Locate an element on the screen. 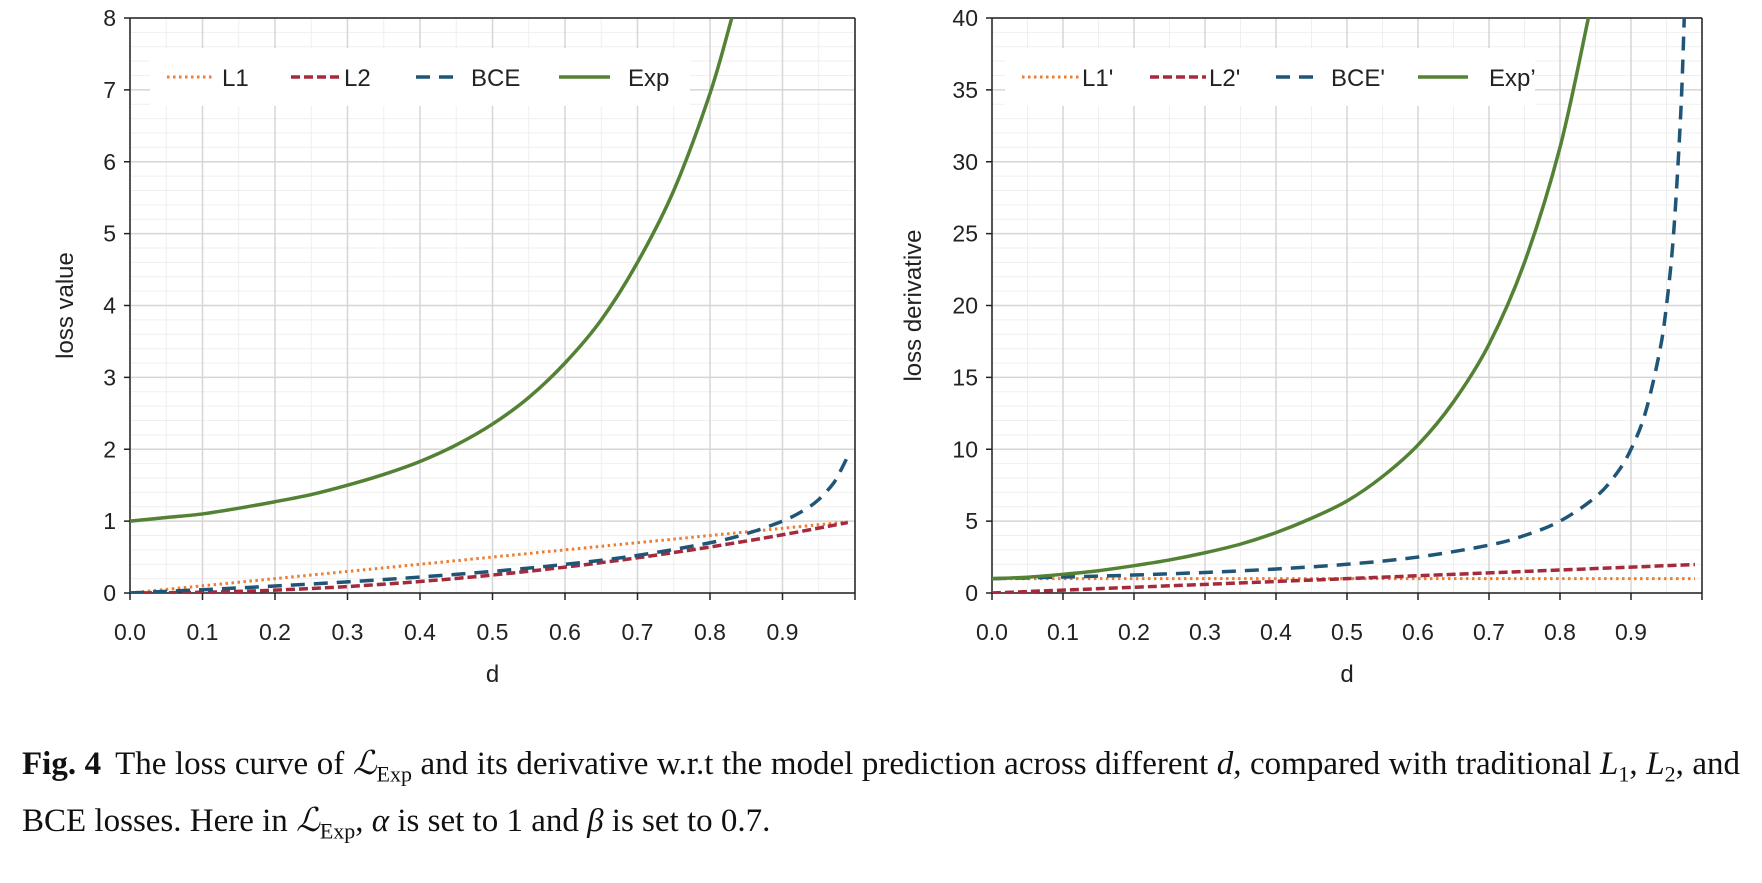 This screenshot has height=883, width=1762. y-tick-label: 30 is located at coordinates (965, 162).